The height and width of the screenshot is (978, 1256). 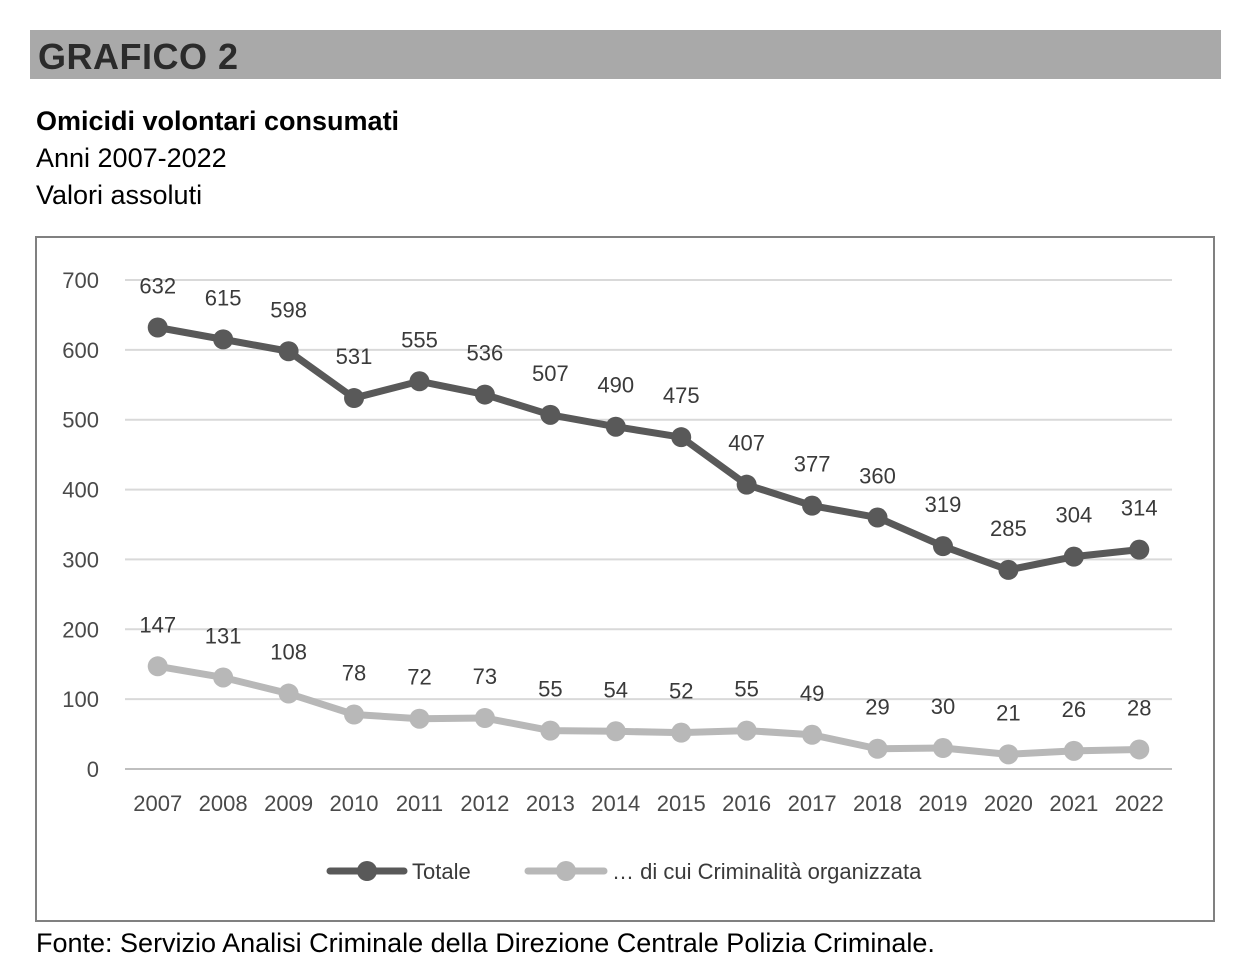 I want to click on data-label: 29, so click(x=877, y=707).